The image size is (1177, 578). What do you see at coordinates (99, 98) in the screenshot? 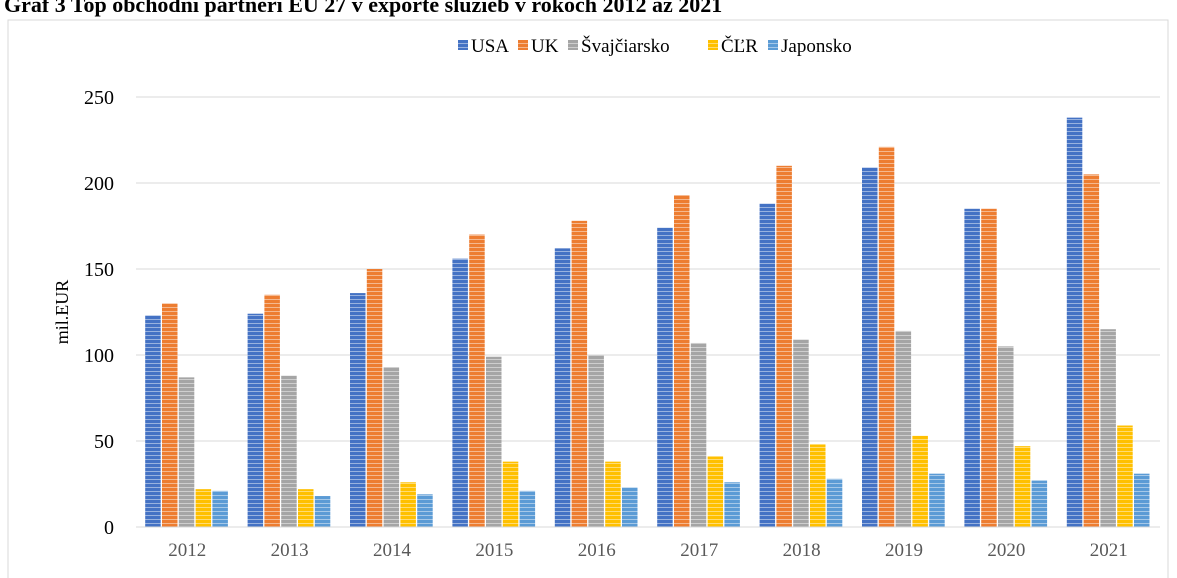
I see `y-tick-label: 250` at bounding box center [99, 98].